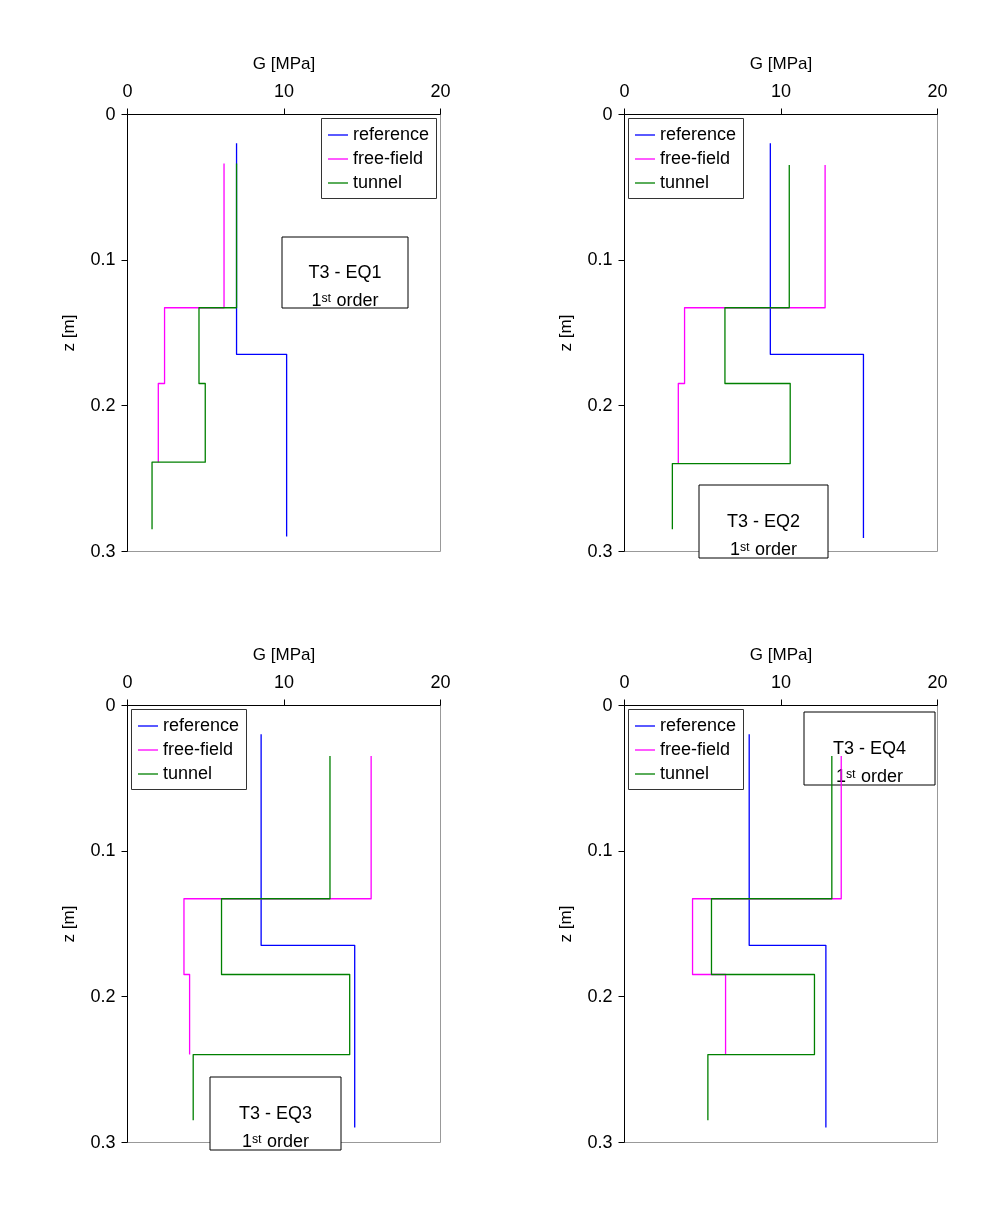 The height and width of the screenshot is (1211, 994). What do you see at coordinates (275, 1126) in the screenshot?
I see `annotation: T3 - EQ3 1ˢᵗ order` at bounding box center [275, 1126].